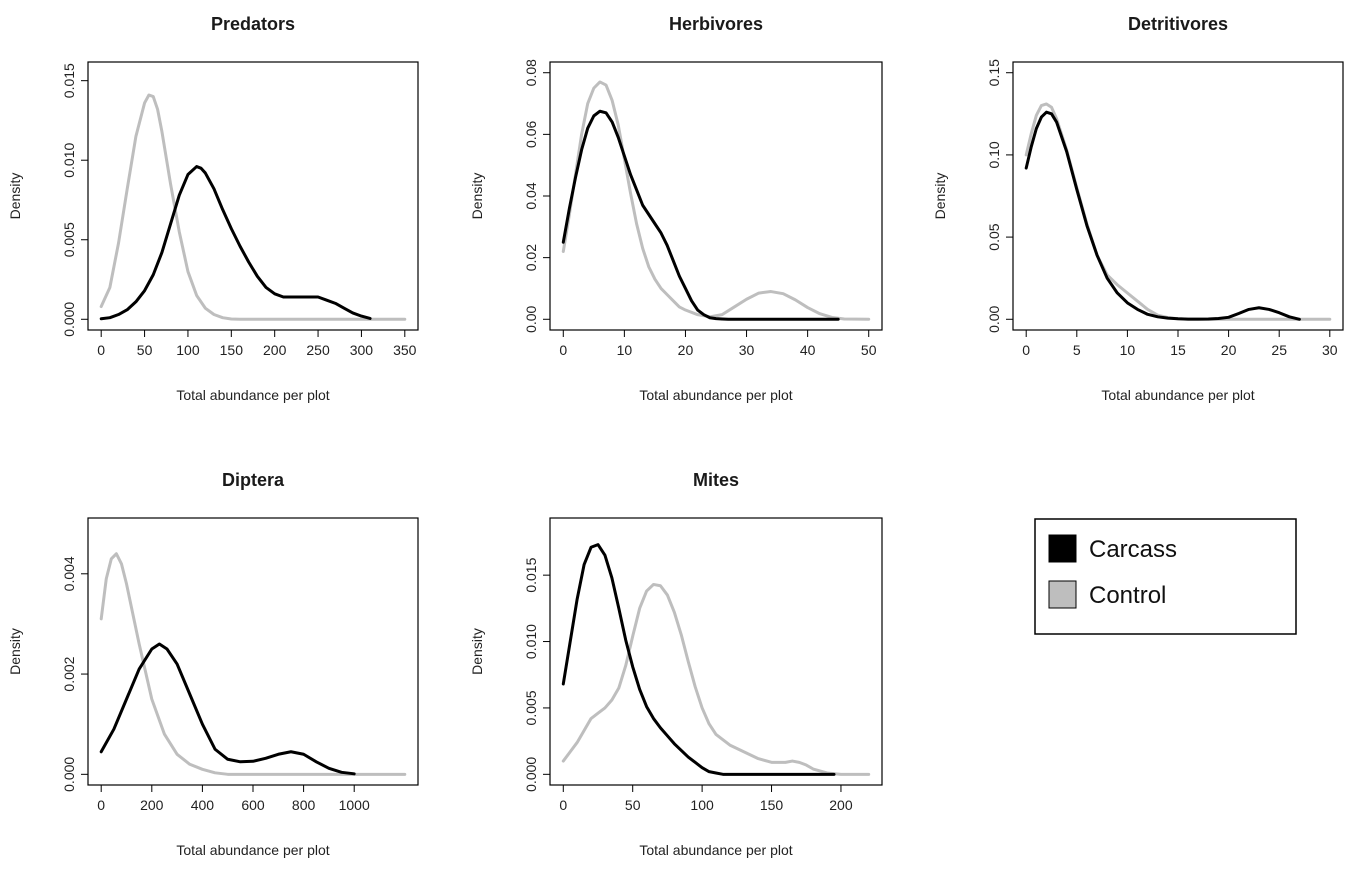 The width and height of the screenshot is (1357, 869). I want to click on y-tick-label: 0.10, so click(994, 154).